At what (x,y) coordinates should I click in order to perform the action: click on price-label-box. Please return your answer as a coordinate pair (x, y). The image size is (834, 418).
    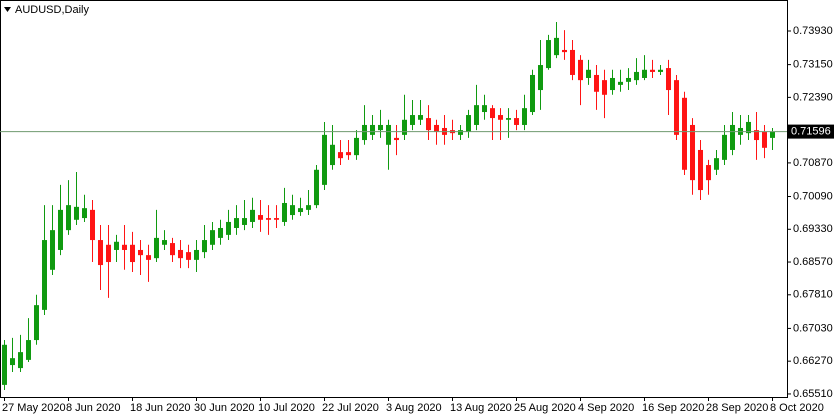
    Looking at the image, I should click on (811, 131).